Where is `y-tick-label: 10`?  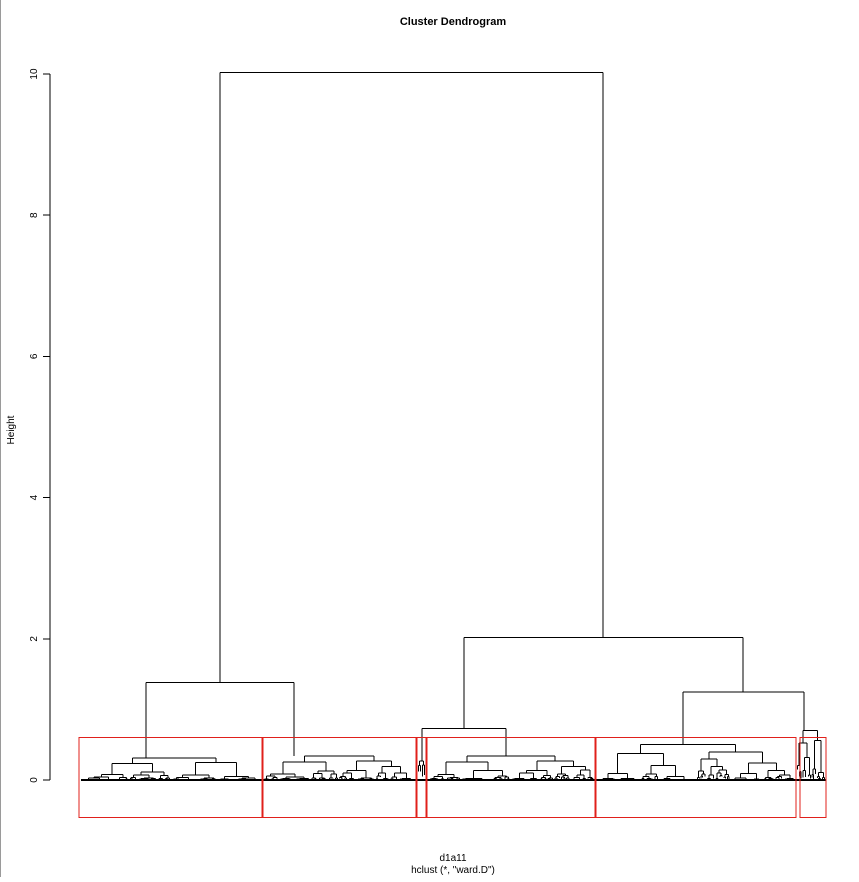 y-tick-label: 10 is located at coordinates (34, 74).